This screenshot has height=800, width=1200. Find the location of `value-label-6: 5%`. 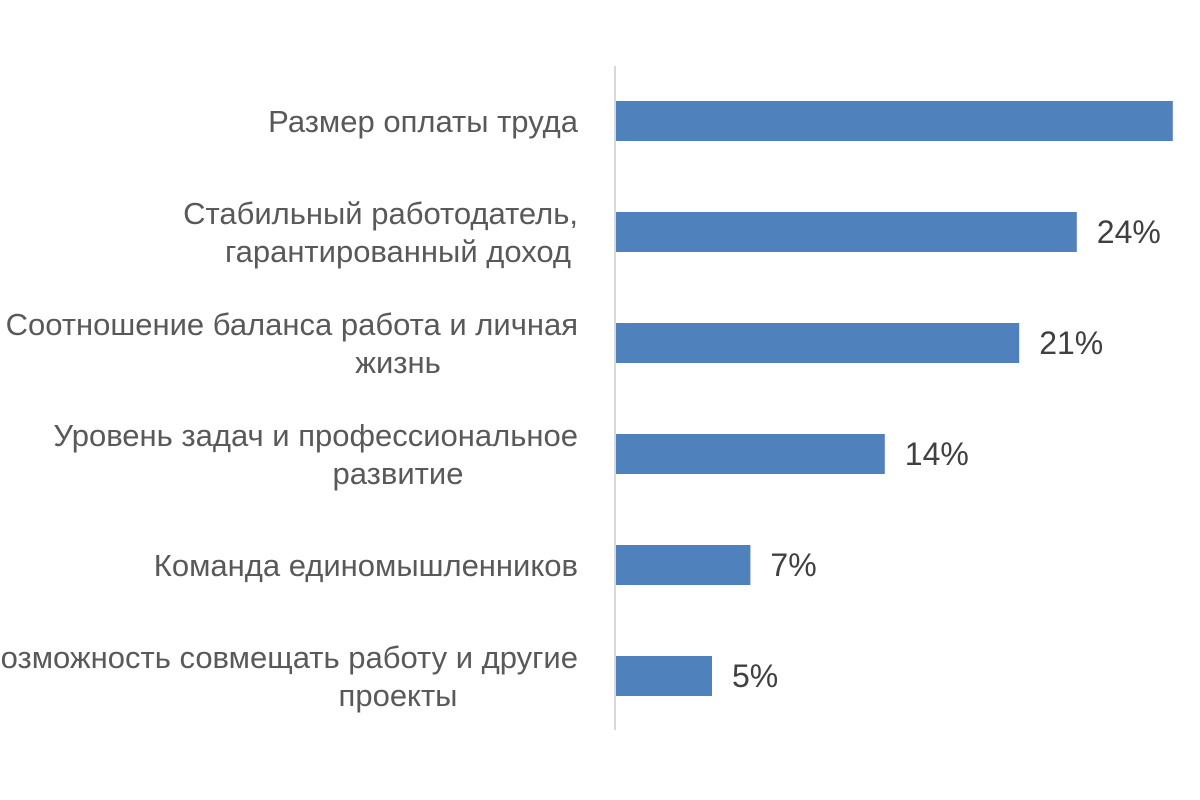

value-label-6: 5% is located at coordinates (755, 676).